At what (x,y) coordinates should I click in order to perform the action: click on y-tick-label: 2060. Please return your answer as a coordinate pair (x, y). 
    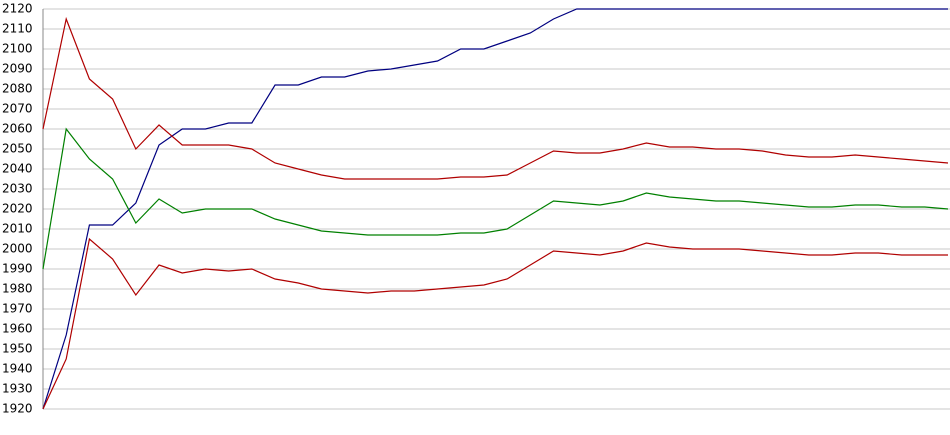
    Looking at the image, I should click on (17, 129).